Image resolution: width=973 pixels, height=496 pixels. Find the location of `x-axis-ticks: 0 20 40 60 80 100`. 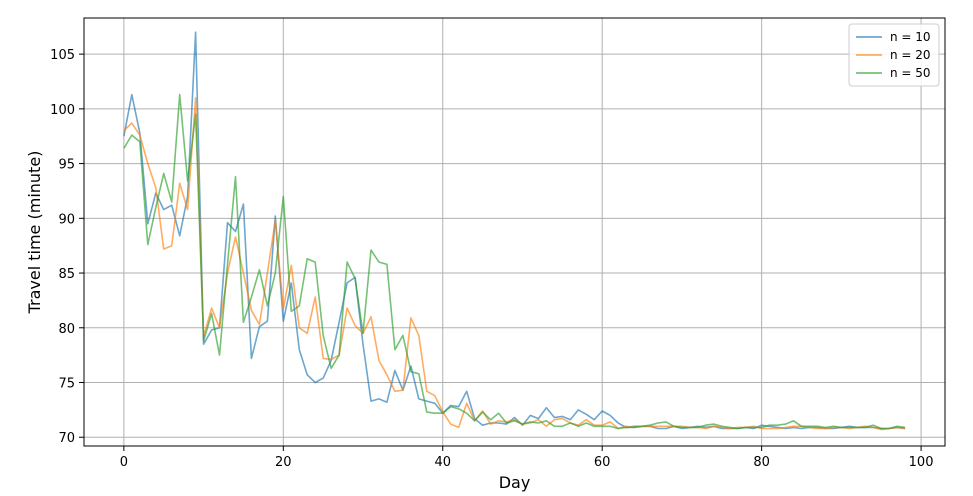

x-axis-ticks: 0 20 40 60 80 100 is located at coordinates (527, 458).